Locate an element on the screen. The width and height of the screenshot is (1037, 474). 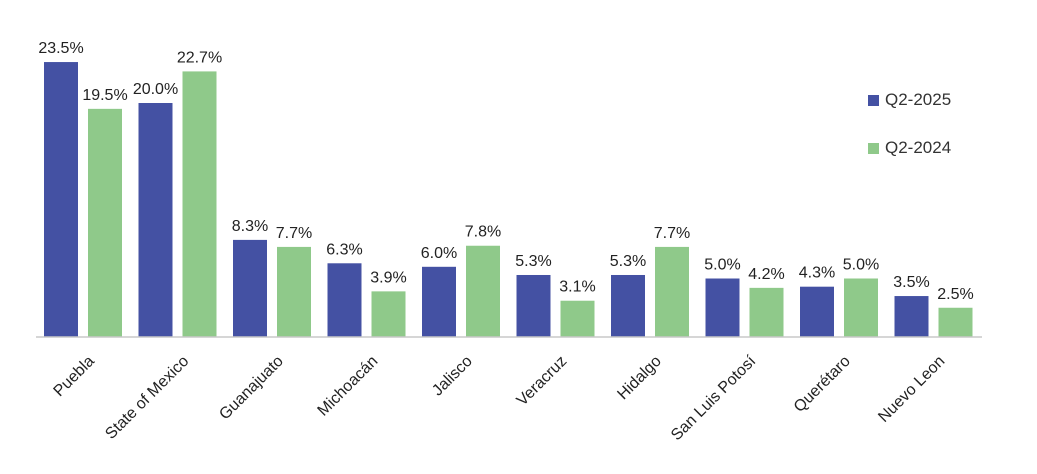
value-label-guanajuato-q2-2025: 8.3% is located at coordinates (250, 226).